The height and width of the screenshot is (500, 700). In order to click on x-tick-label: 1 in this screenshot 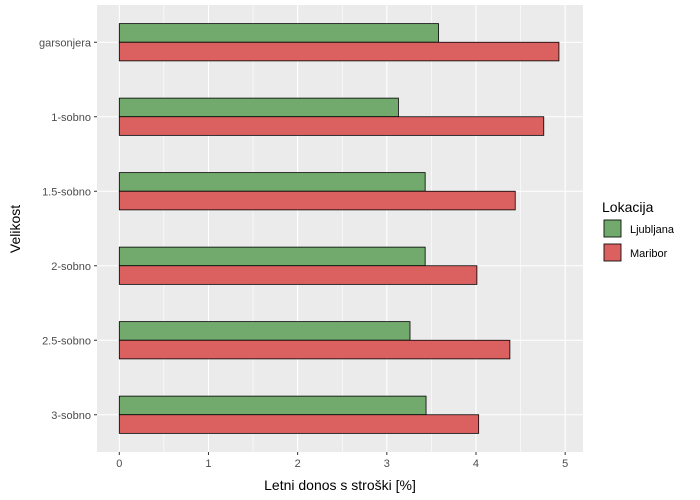, I will do `click(208, 464)`.